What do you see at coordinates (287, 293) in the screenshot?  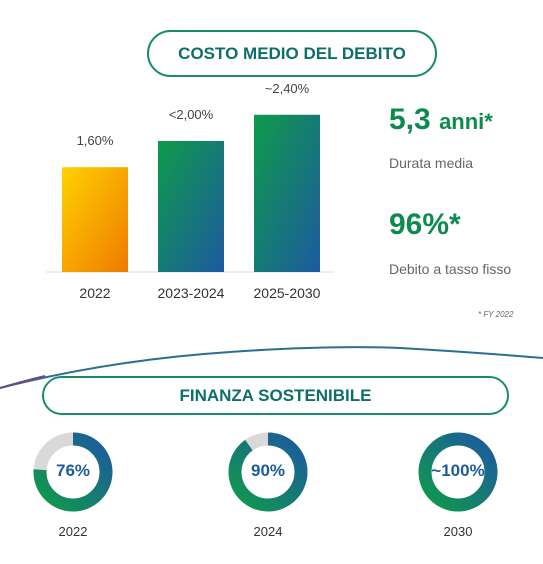 I see `bar-category-label: 2025-2030` at bounding box center [287, 293].